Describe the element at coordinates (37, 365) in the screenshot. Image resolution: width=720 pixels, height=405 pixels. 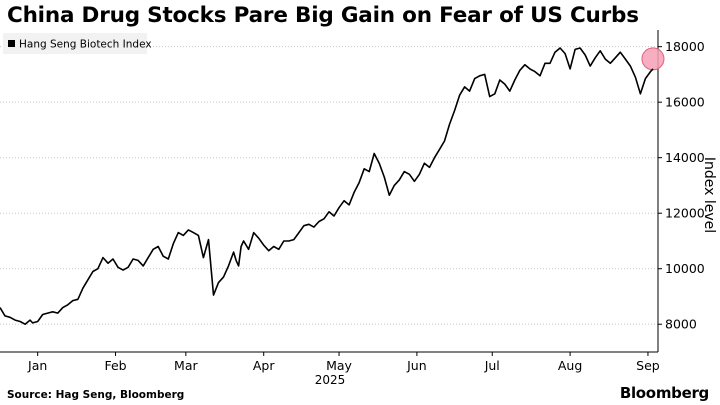
I see `x-tick-label: Jan` at that location.